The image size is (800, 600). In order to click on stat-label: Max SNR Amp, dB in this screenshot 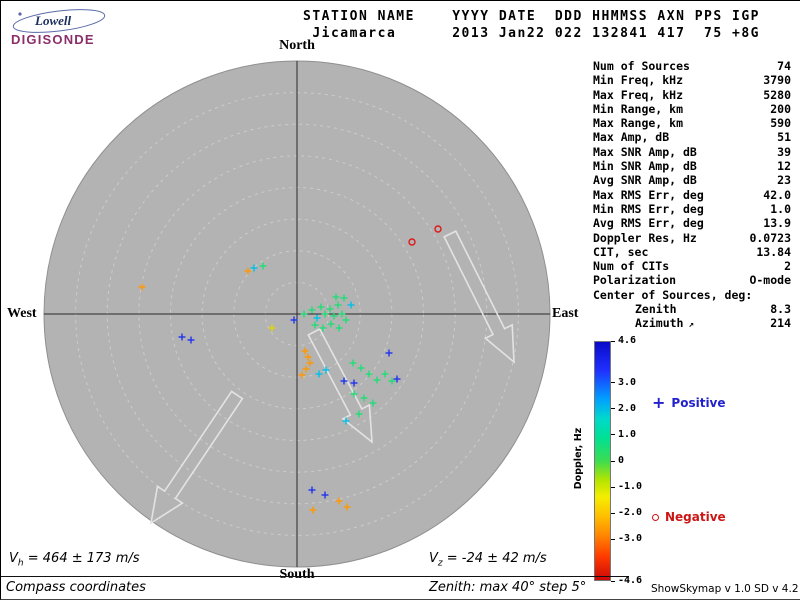, I will do `click(645, 151)`.